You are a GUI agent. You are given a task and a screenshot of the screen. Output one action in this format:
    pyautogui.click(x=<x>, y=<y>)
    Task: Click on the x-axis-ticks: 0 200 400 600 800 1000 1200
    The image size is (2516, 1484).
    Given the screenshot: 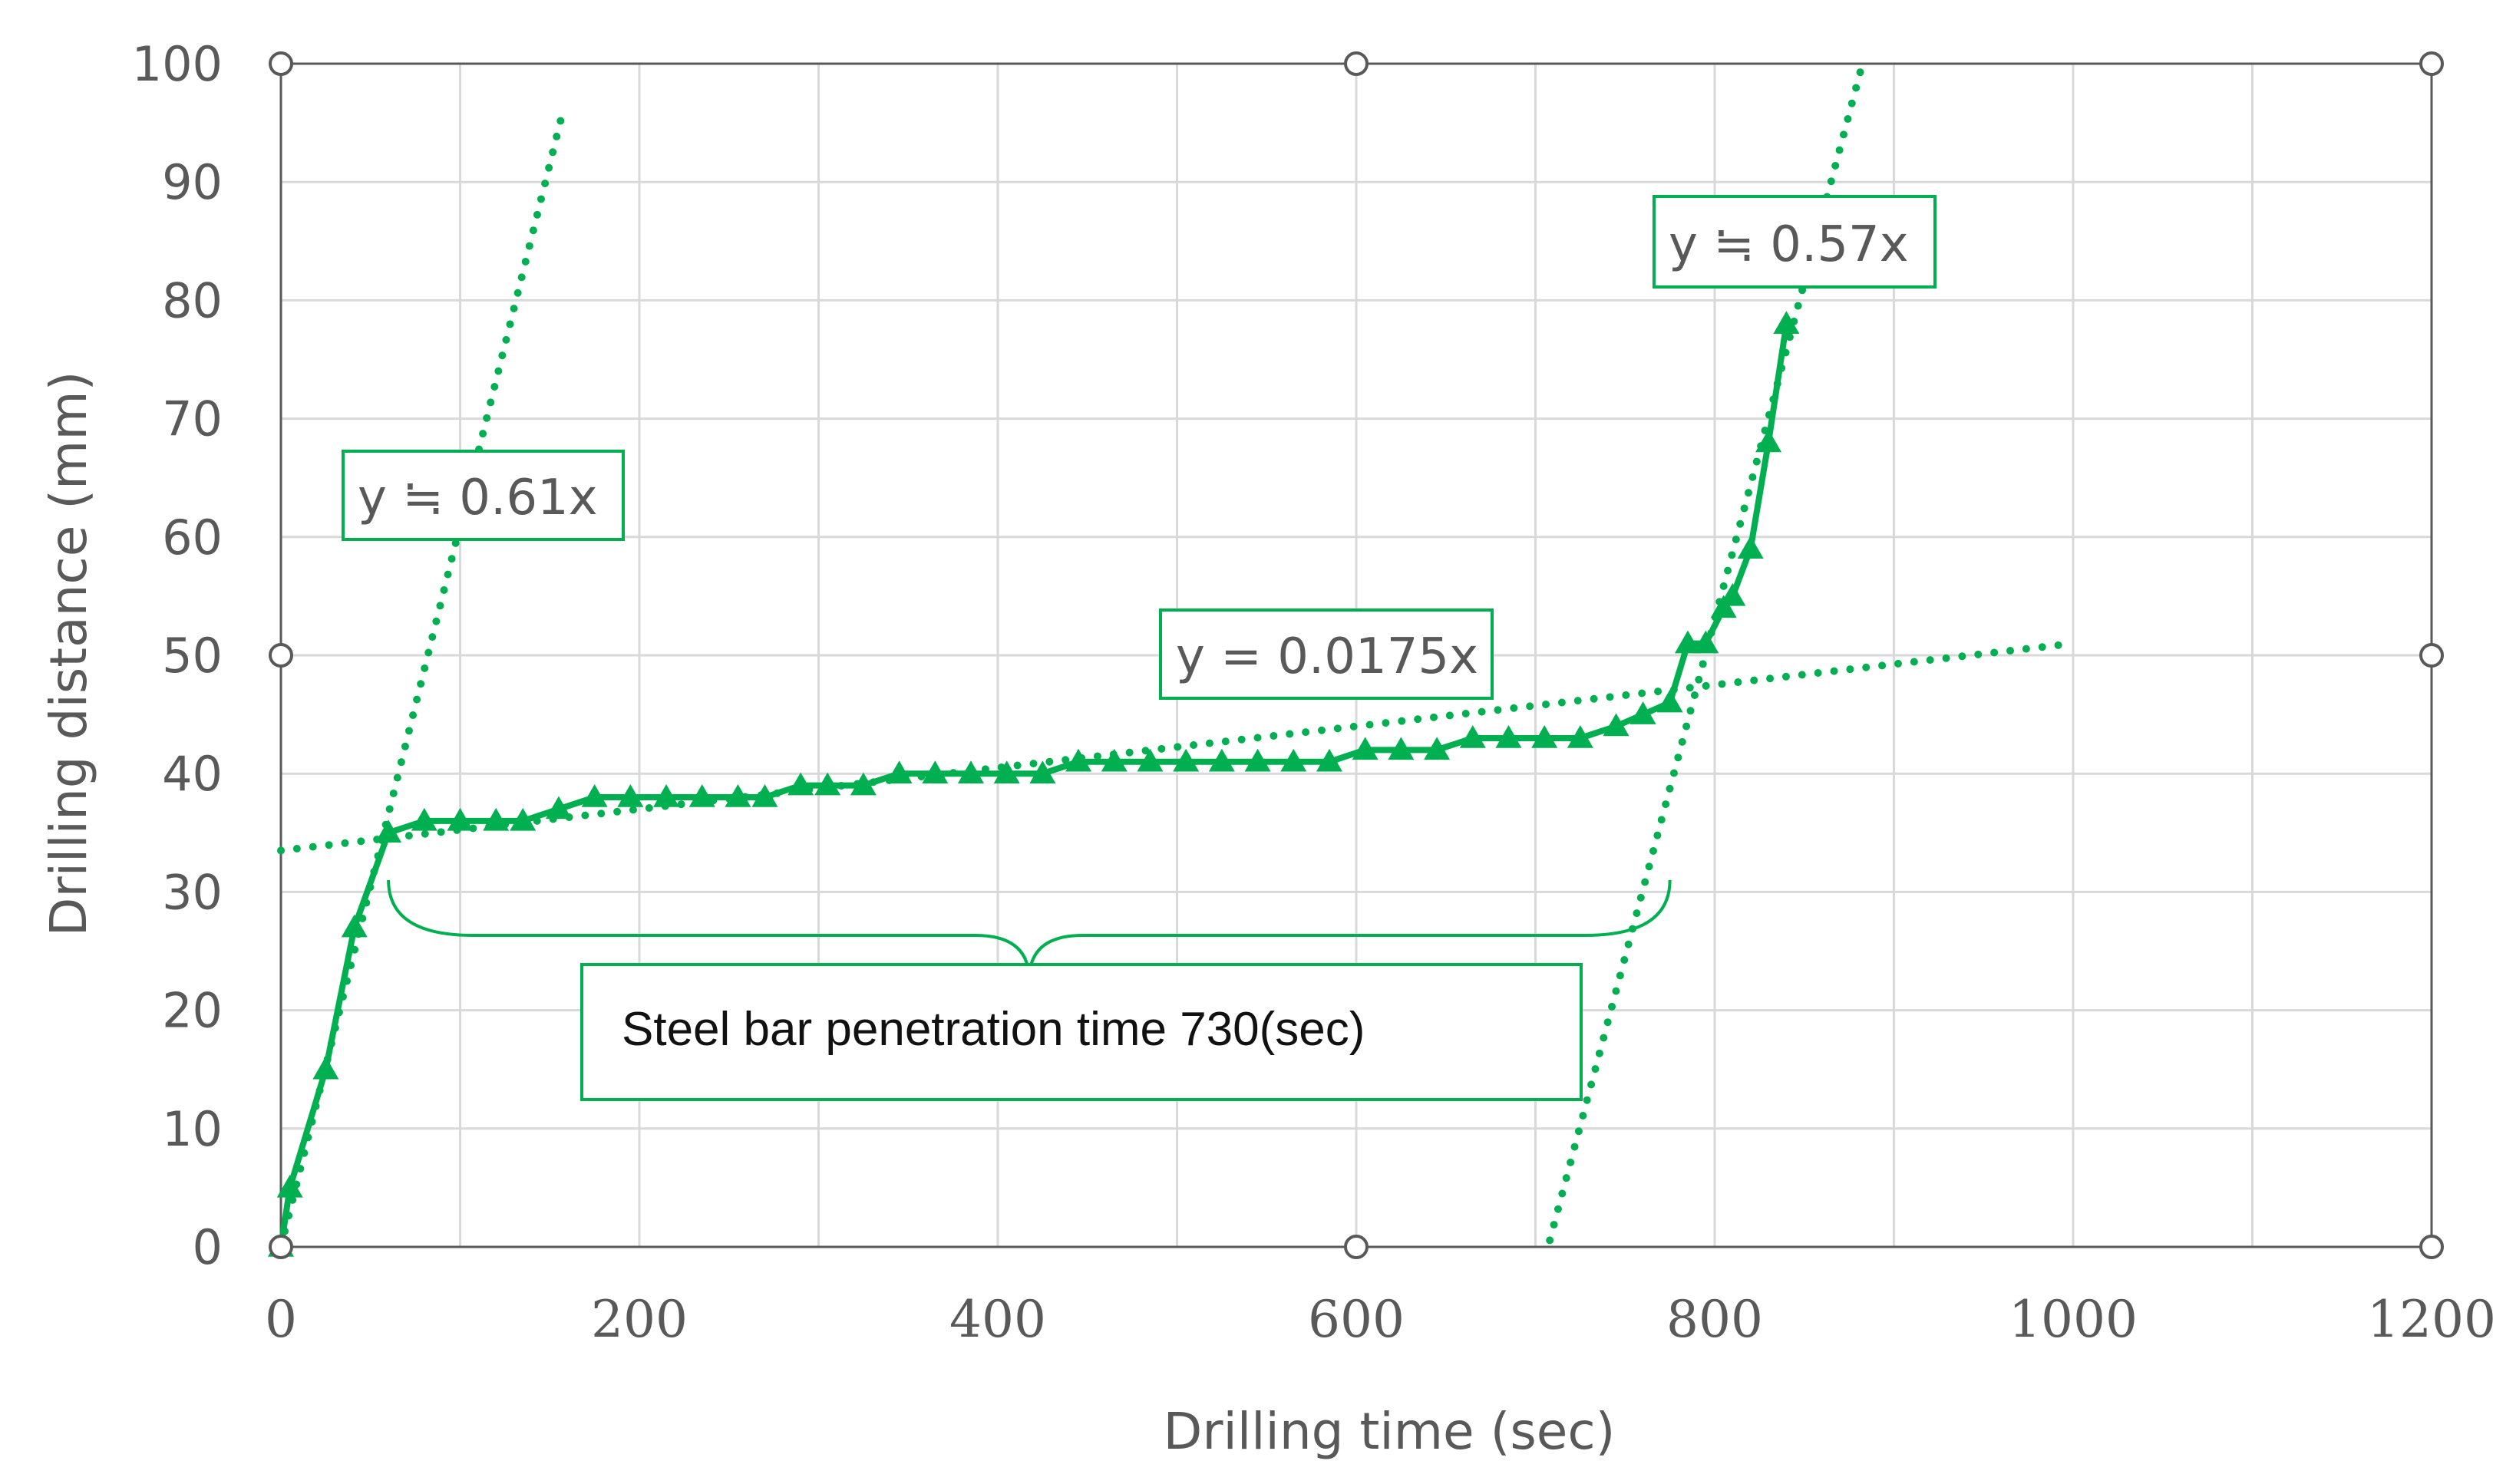 What is the action you would take?
    pyautogui.click(x=1380, y=1319)
    